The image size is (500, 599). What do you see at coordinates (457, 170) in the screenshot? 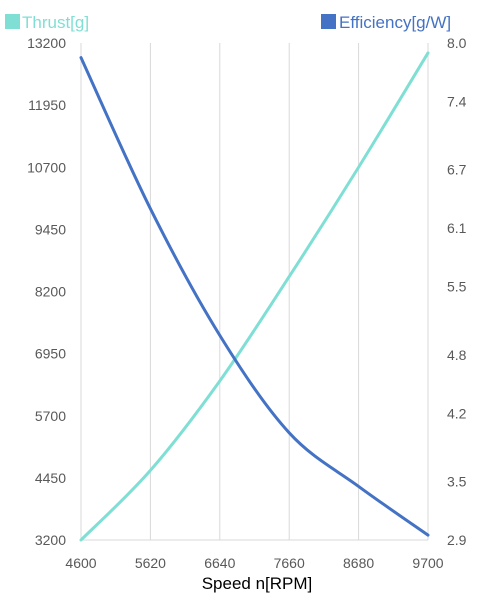
I see `right-tick-label: 6.7` at bounding box center [457, 170].